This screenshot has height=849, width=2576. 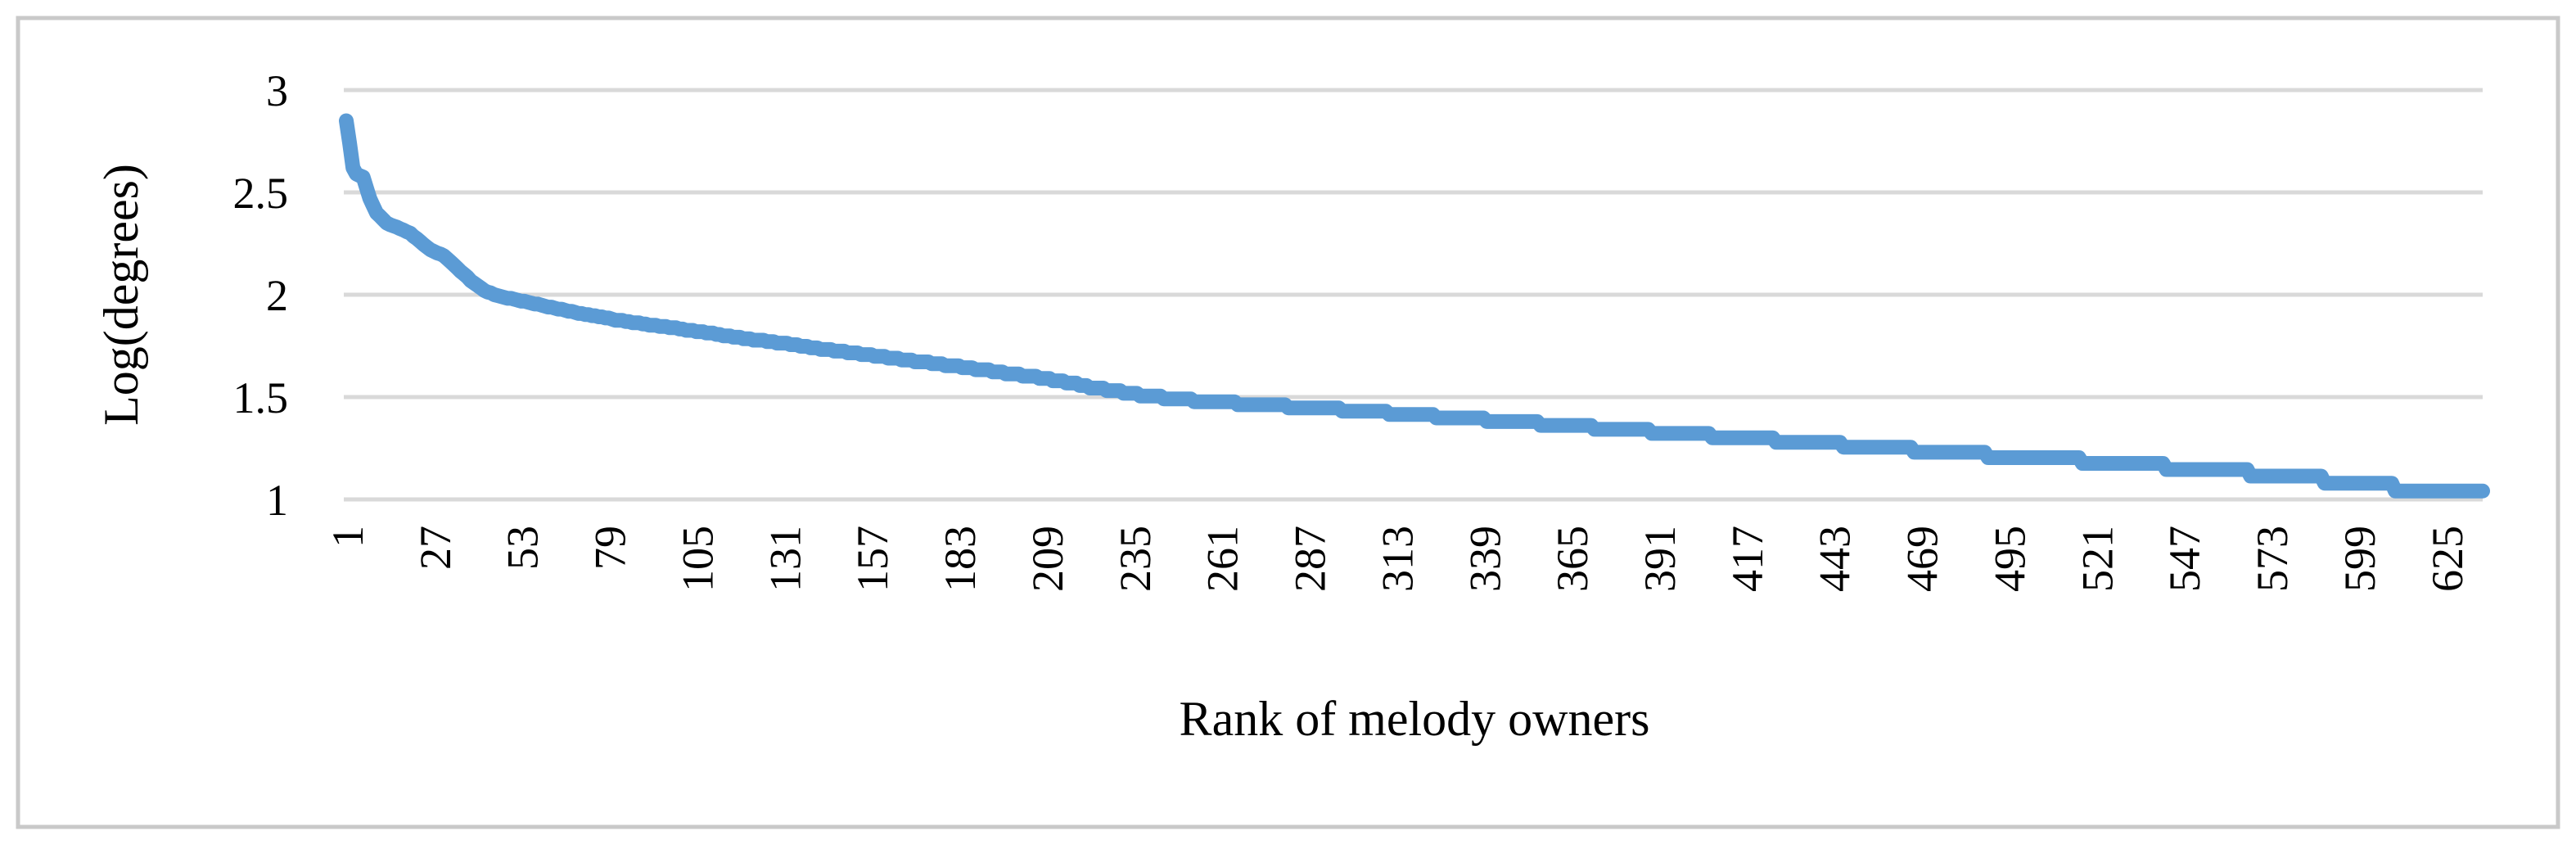 What do you see at coordinates (785, 559) in the screenshot?
I see `x-tick-label: 131` at bounding box center [785, 559].